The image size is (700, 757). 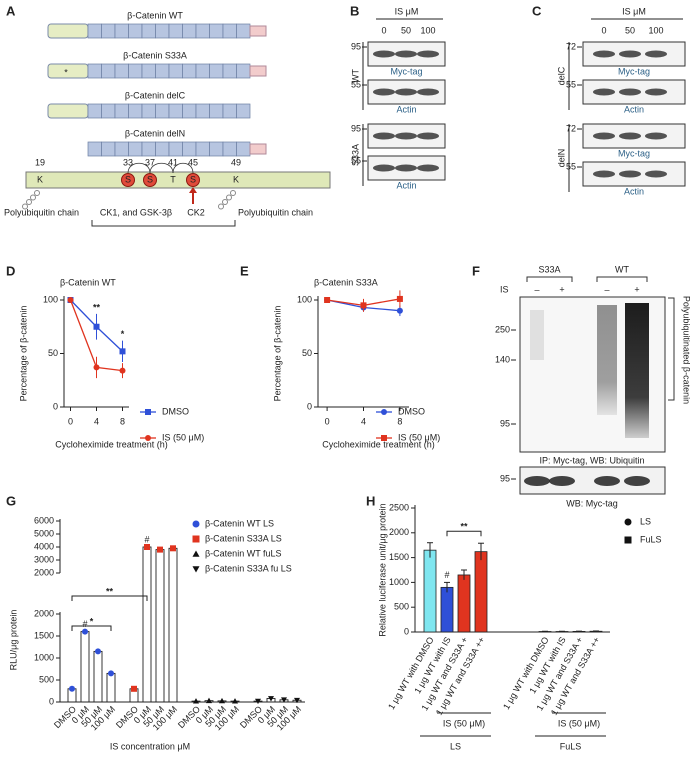 What do you see at coordinates (193, 190) in the screenshot?
I see `ck2-arrowhead` at bounding box center [193, 190].